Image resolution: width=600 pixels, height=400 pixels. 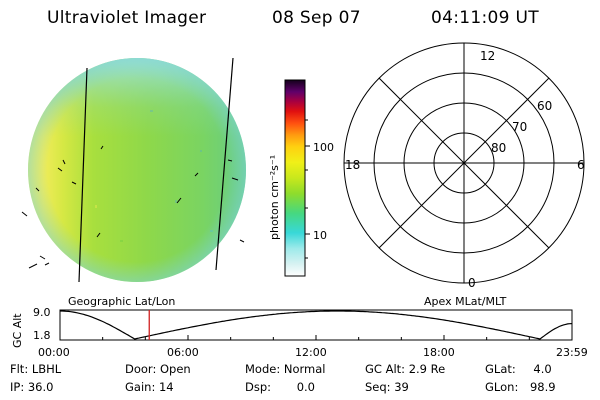 What do you see at coordinates (485, 18) in the screenshot?
I see `time-label: 04:11:09 UT` at bounding box center [485, 18].